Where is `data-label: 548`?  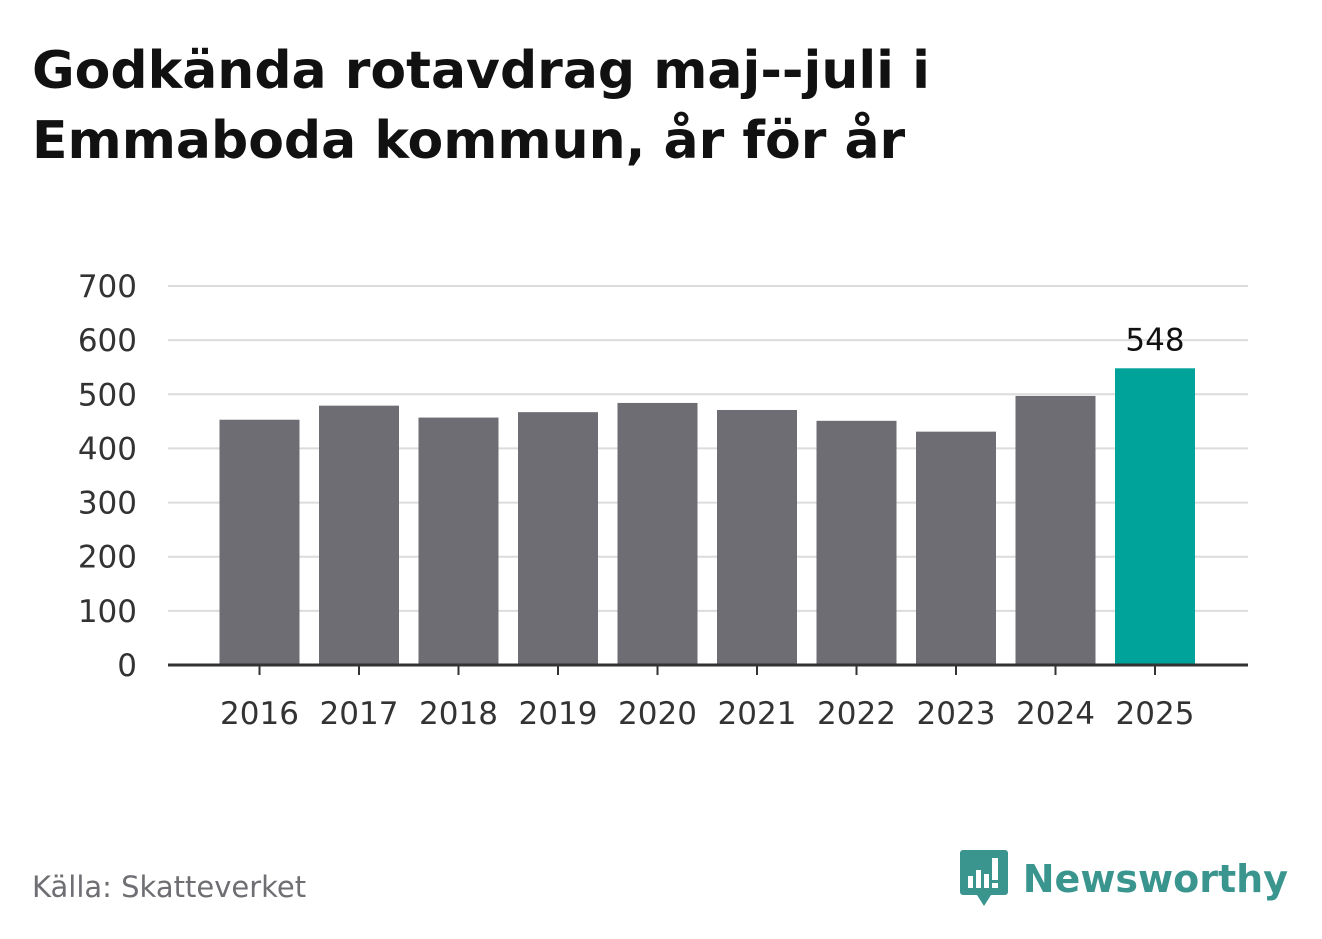
data-label: 548 is located at coordinates (1154, 340).